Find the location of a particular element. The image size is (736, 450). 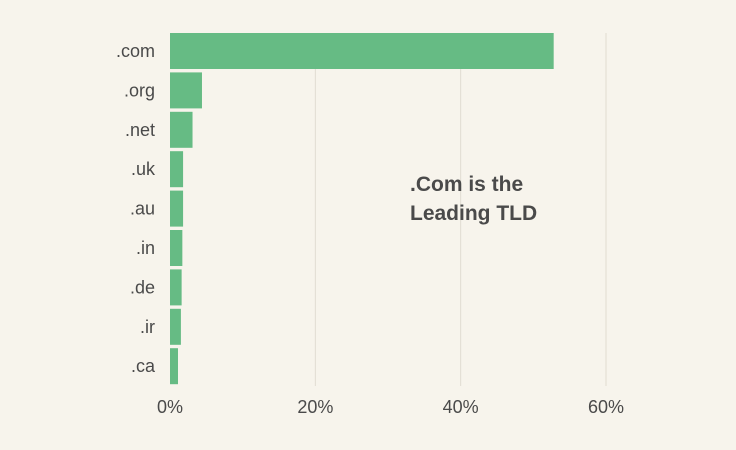

category-label: .com is located at coordinates (135, 51).